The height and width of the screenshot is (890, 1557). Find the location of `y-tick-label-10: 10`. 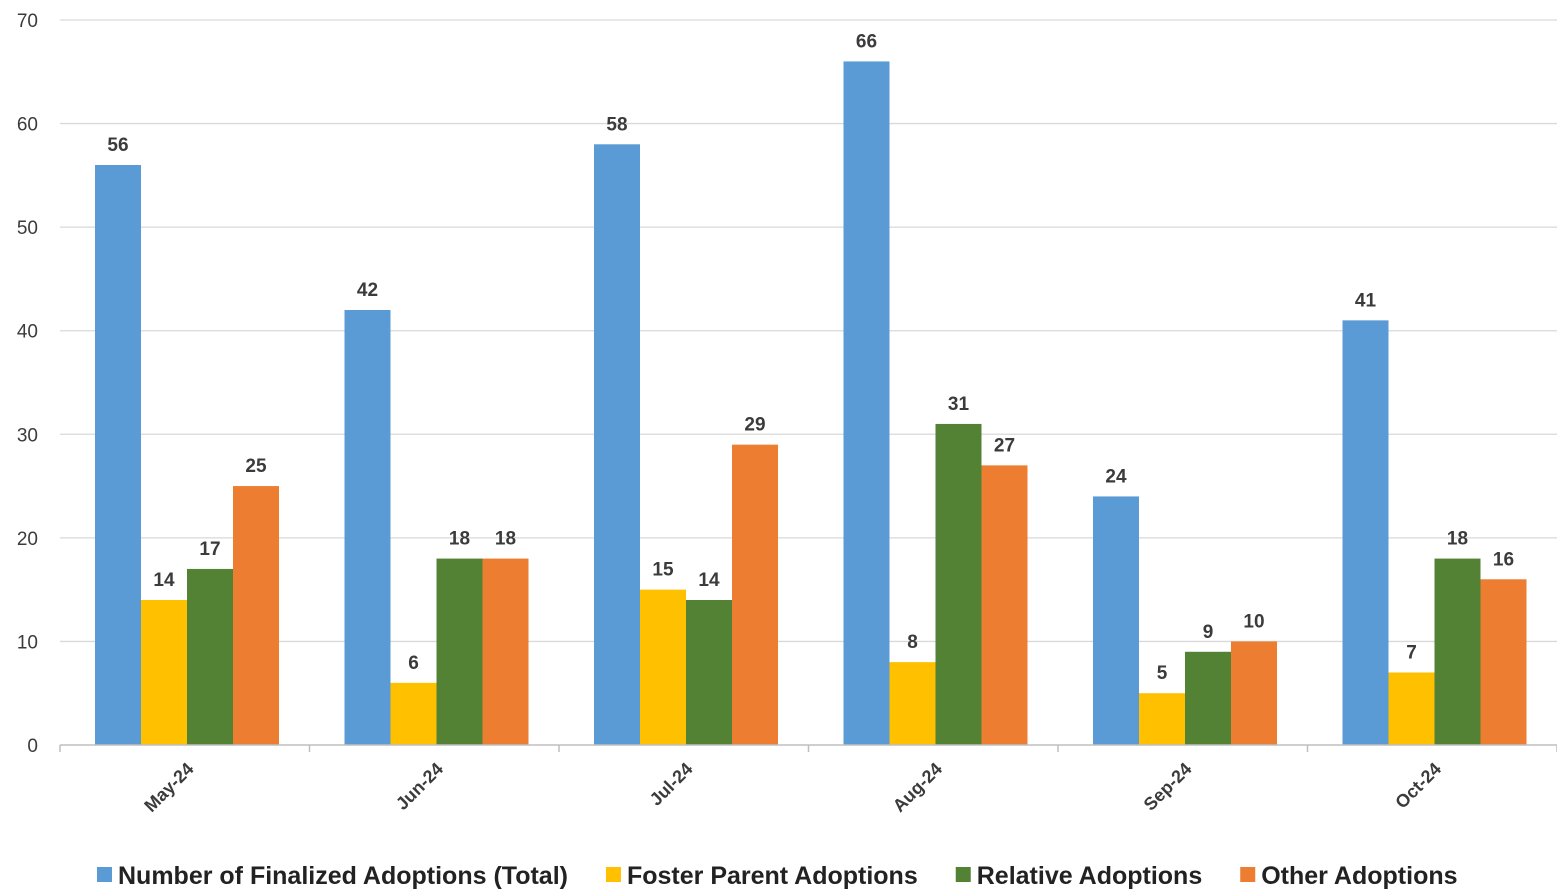

y-tick-label-10: 10 is located at coordinates (27, 642).